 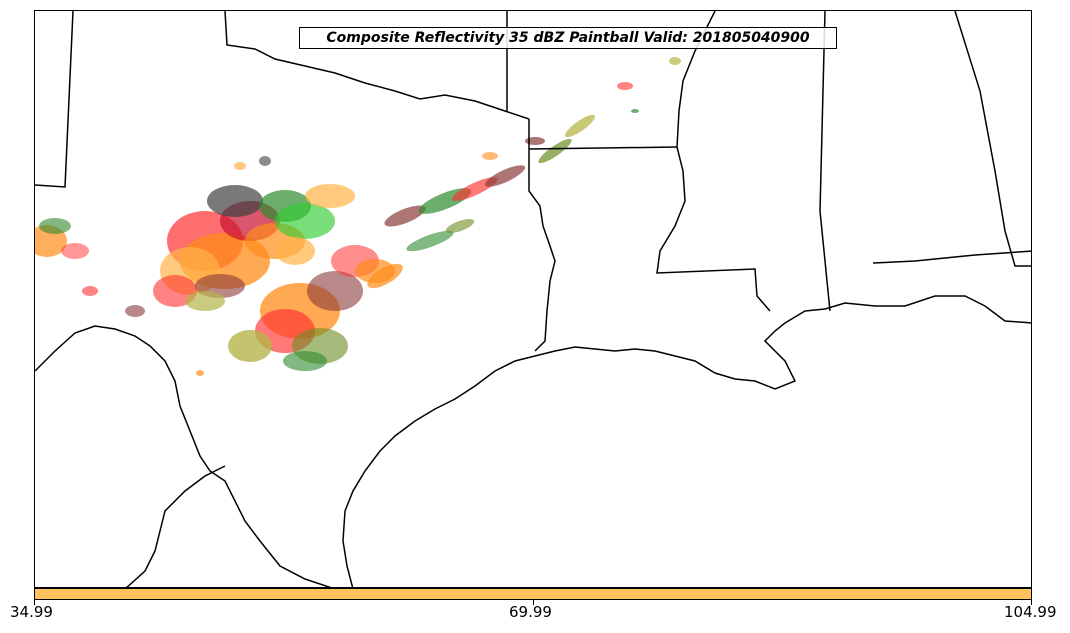 I want to click on colorbar-label-mid: 69.99, so click(x=530, y=612).